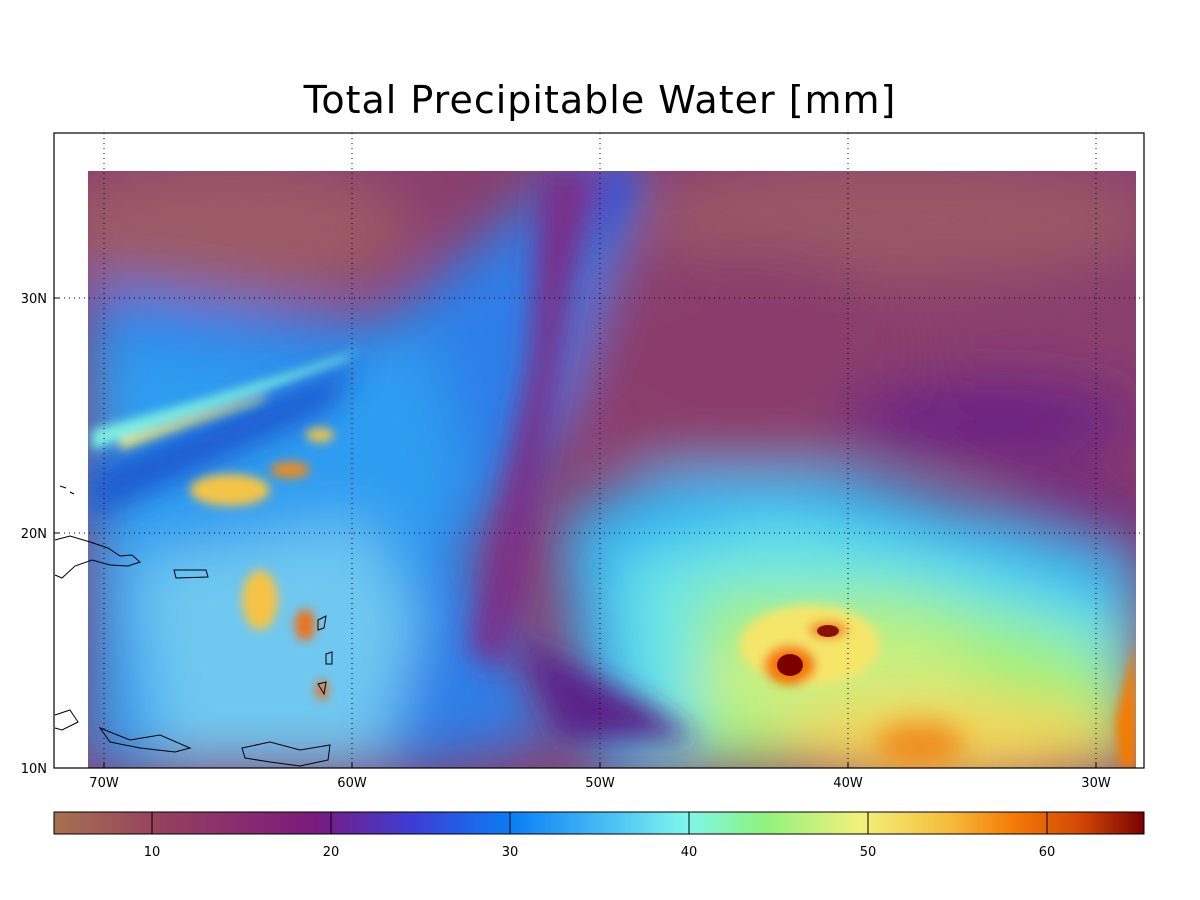 The width and height of the screenshot is (1200, 900). What do you see at coordinates (34, 299) in the screenshot?
I see `lat-label-30n: 30N` at bounding box center [34, 299].